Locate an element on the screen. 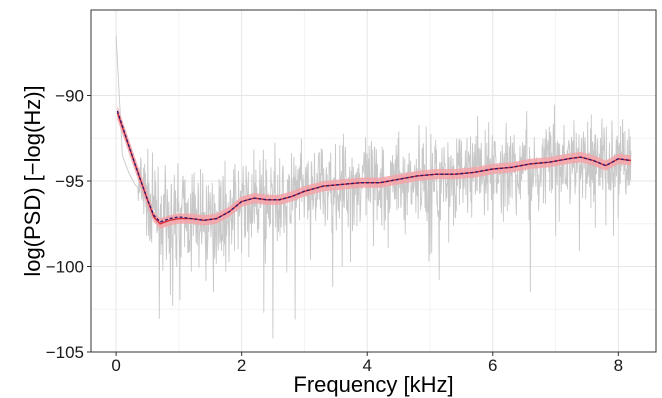  y-axis: −105 −100 −95 −90 is located at coordinates (68, 224).